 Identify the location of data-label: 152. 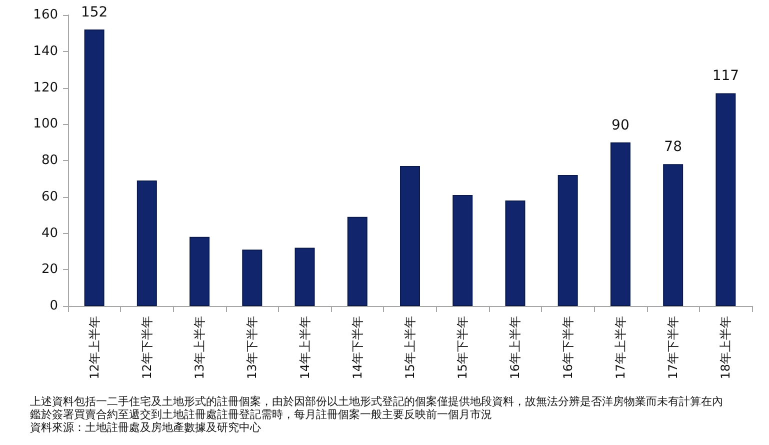
(94, 12).